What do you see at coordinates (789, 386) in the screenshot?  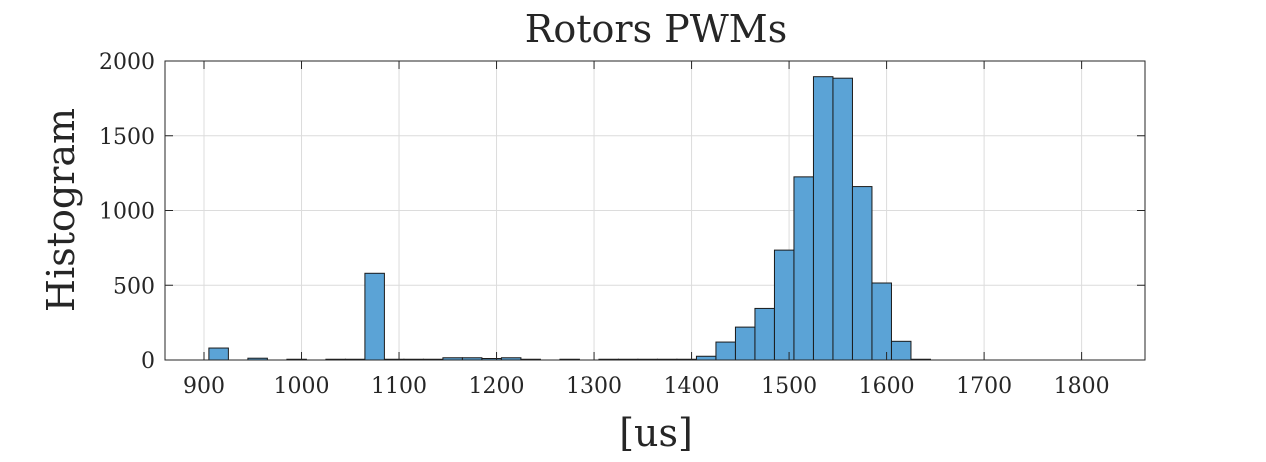 I see `x-tick-label: 1500` at bounding box center [789, 386].